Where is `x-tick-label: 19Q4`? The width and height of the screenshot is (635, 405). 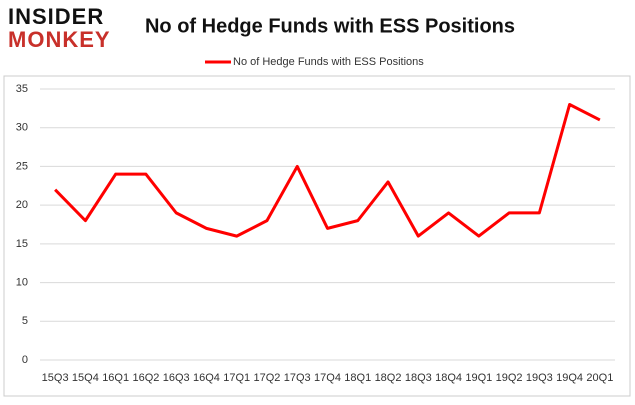 x-tick-label: 19Q4 is located at coordinates (569, 378).